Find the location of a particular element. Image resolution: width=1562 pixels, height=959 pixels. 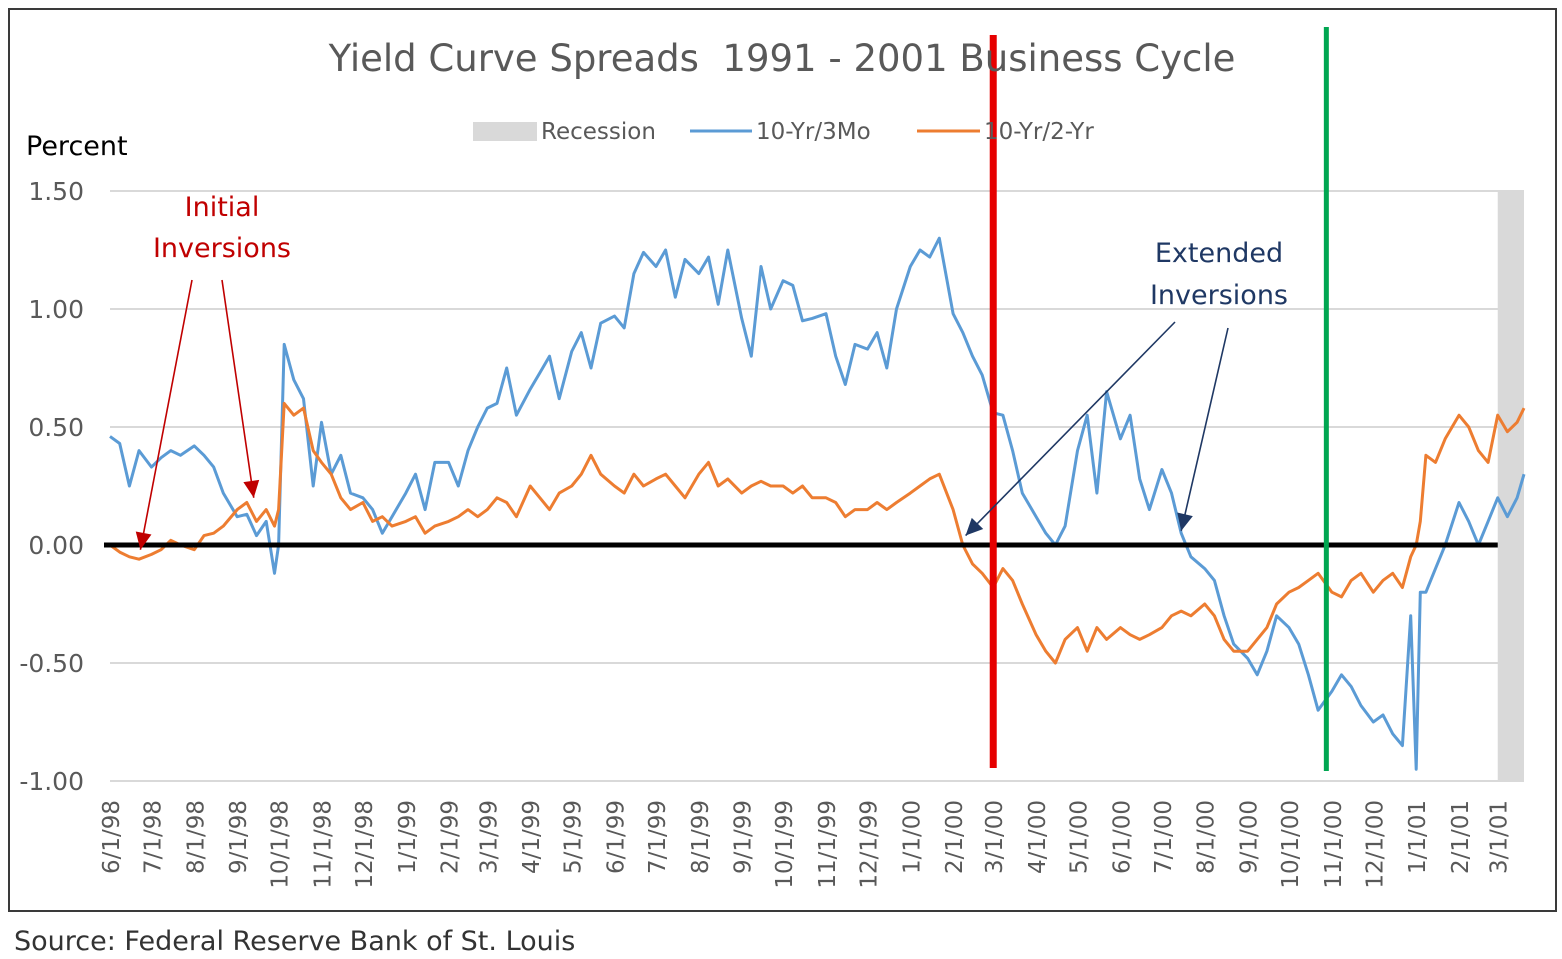

annotation-initial-line2: Inversions is located at coordinates (222, 248).